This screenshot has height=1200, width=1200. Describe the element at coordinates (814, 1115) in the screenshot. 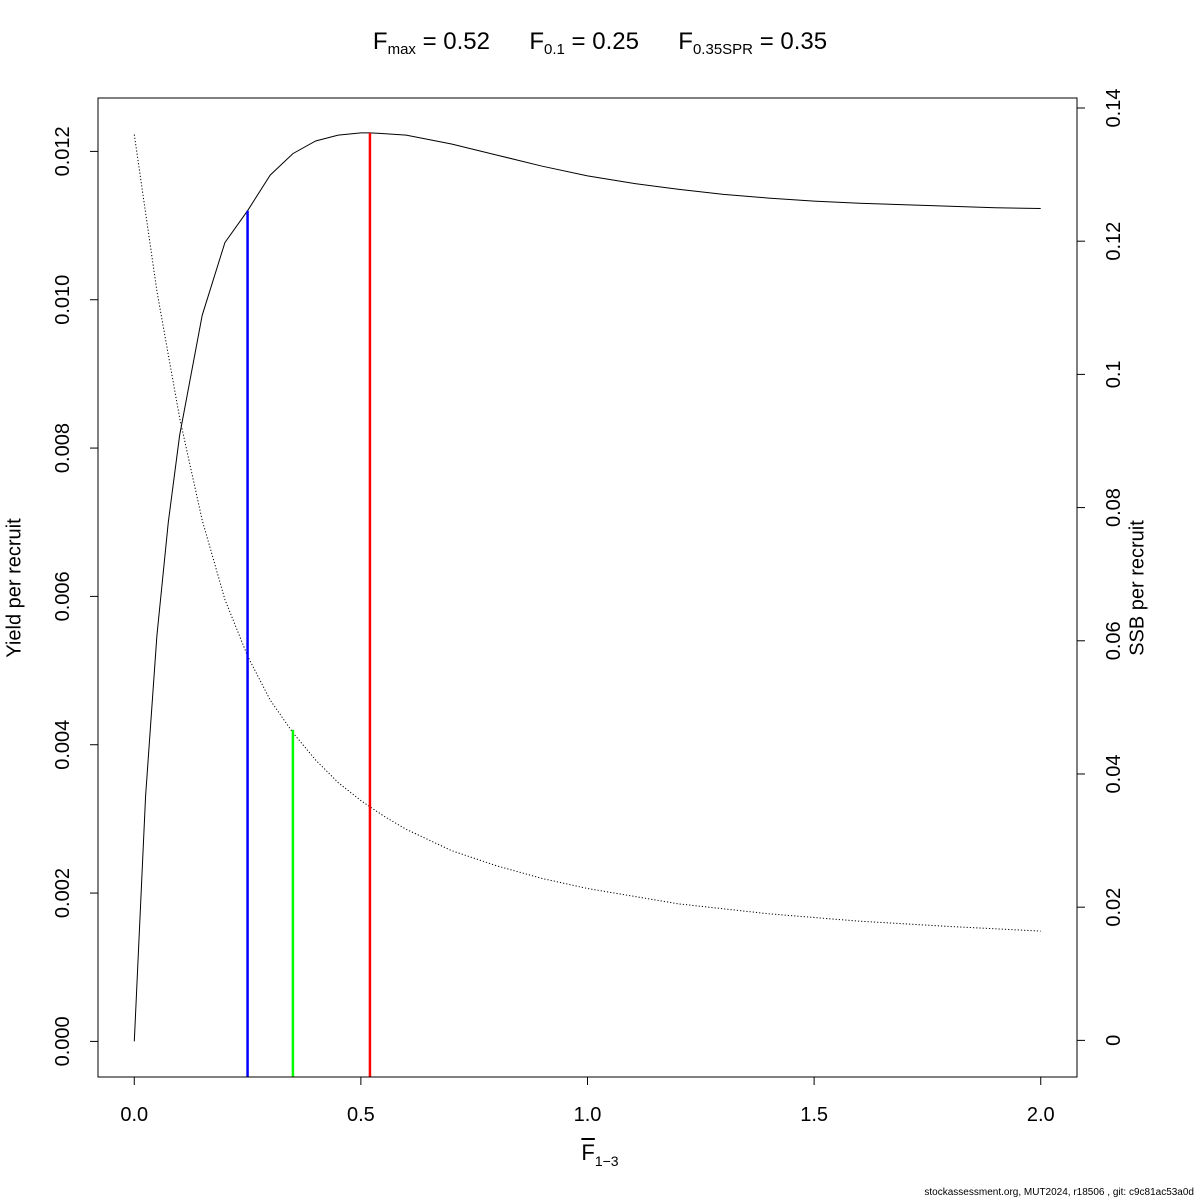

I see `x-tick-label: 1.5` at that location.